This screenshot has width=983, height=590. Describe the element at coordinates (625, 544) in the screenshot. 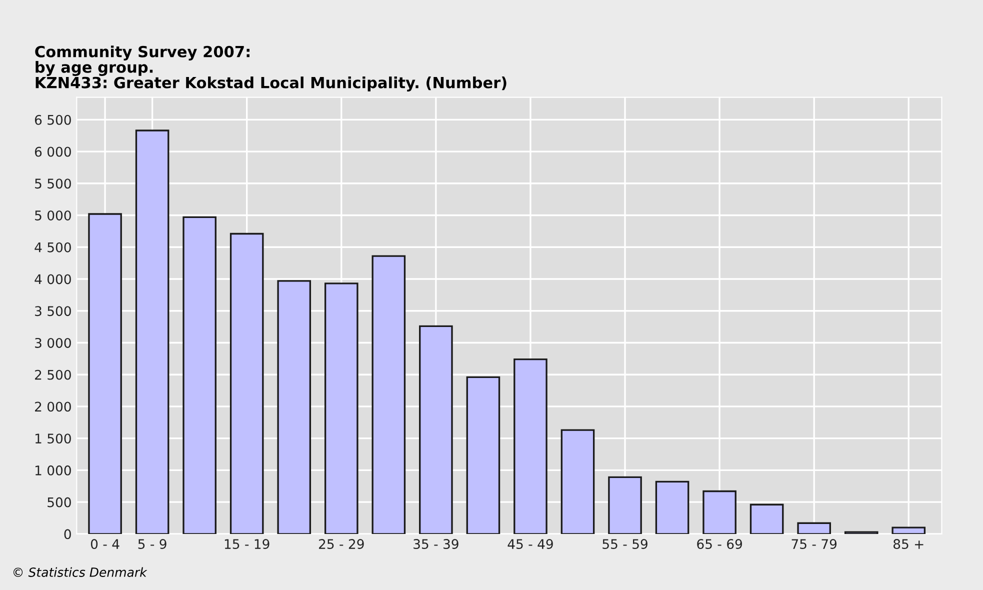

I see `x-tick-label: 55 - 59` at that location.